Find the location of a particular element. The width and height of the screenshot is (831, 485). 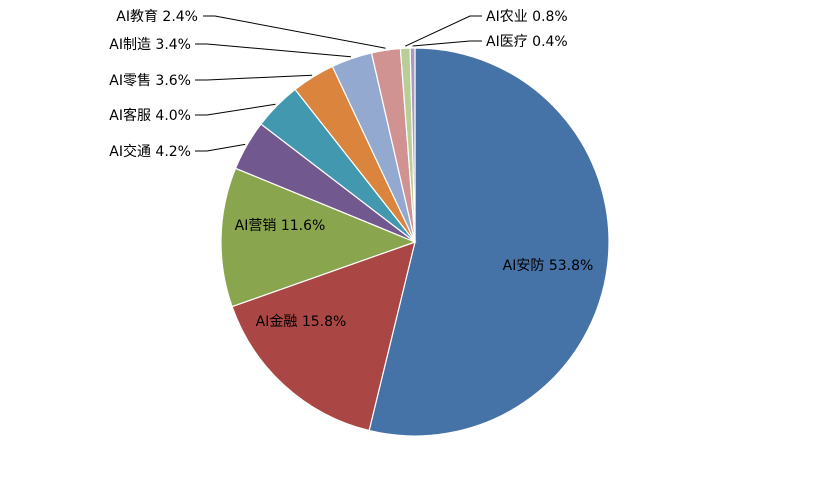

slice-label-ai-education: AI教育 2.4% is located at coordinates (157, 17).